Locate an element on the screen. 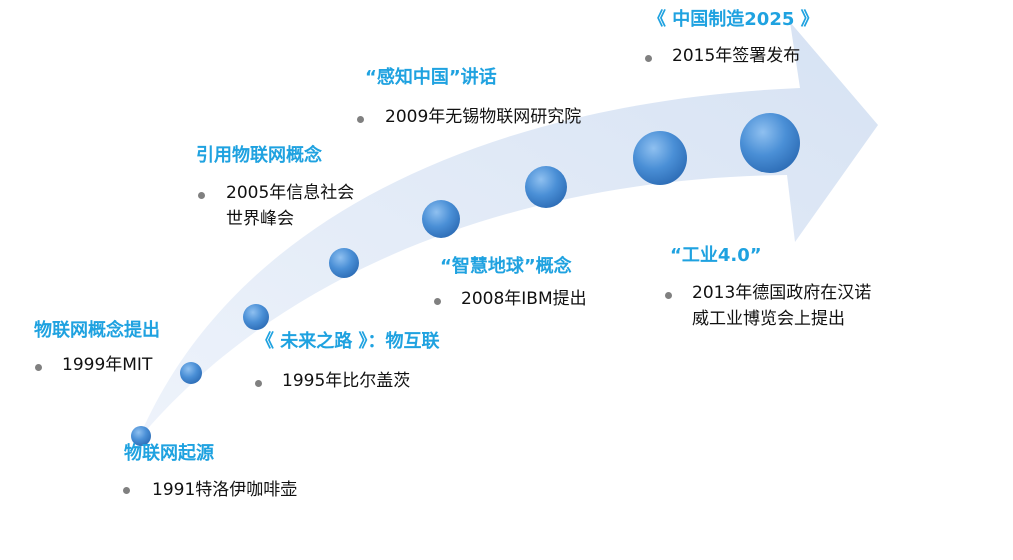 This screenshot has width=1013, height=560. event-detail: 2008年IBM提出 is located at coordinates (524, 299).